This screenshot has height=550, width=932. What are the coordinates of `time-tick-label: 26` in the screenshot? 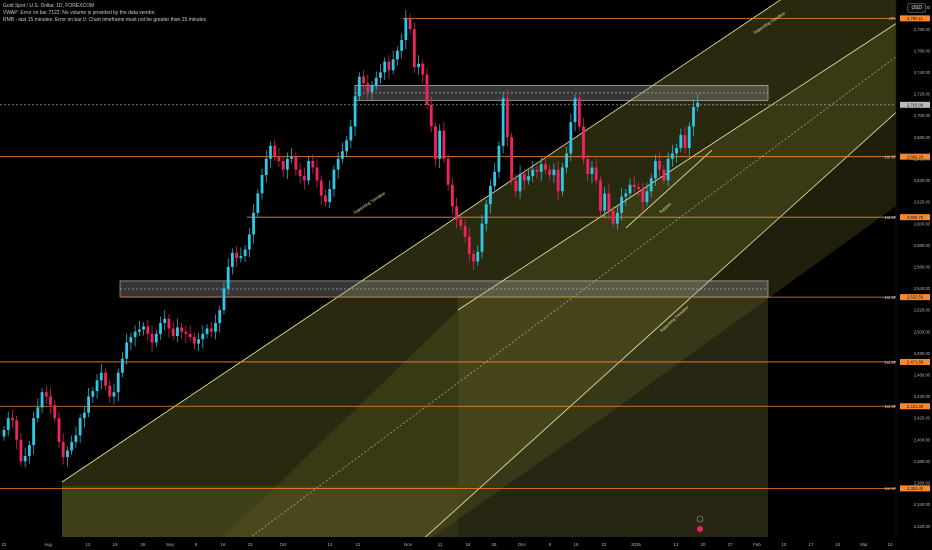 It's located at (143, 544).